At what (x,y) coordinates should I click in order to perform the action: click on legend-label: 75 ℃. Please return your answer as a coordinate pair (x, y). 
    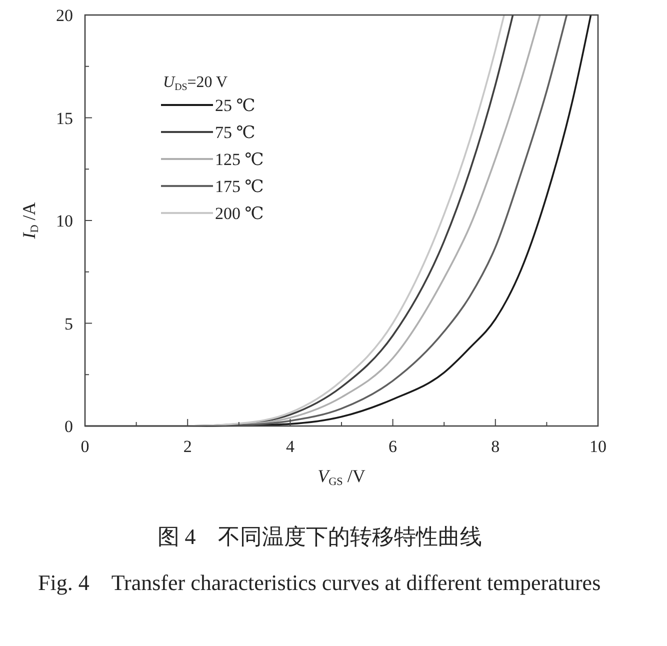
    Looking at the image, I should click on (235, 132).